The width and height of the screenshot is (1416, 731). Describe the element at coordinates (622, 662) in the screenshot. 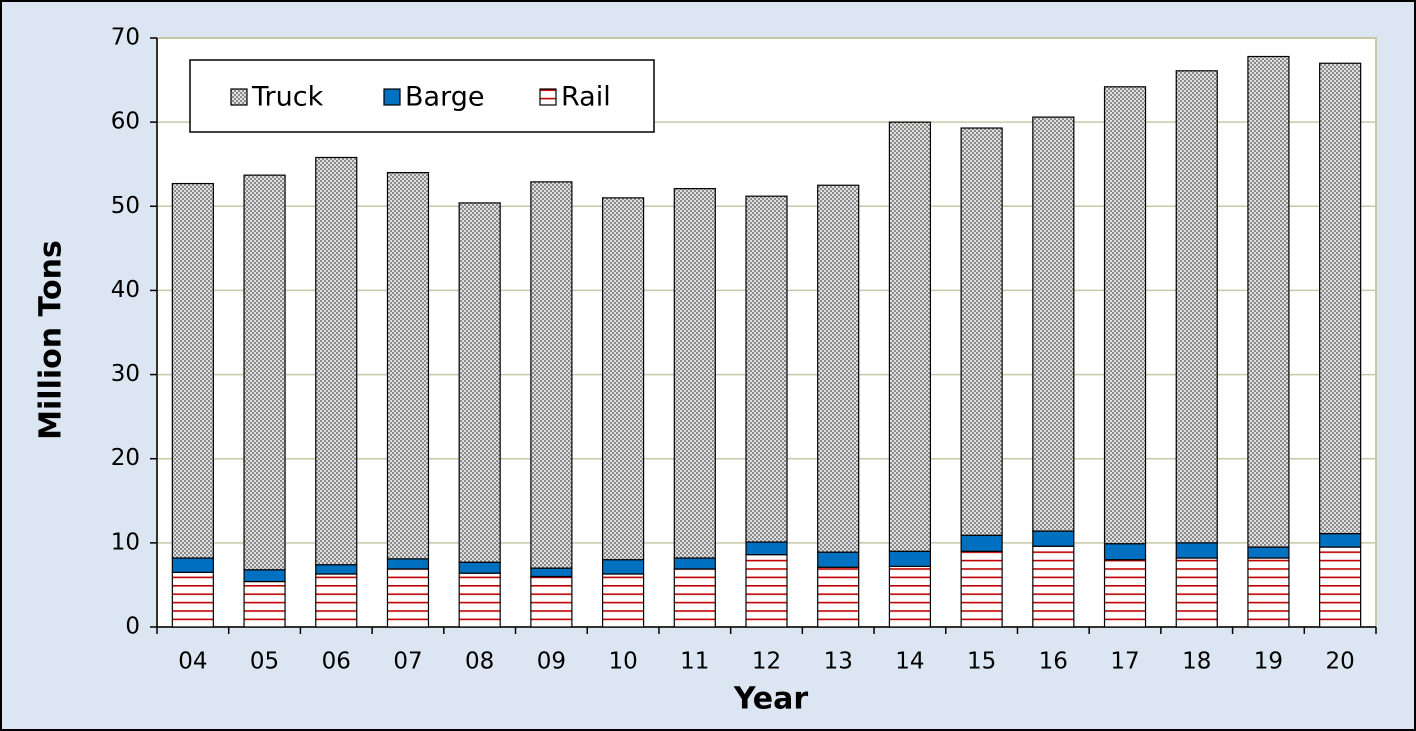

I see `x-tick-label: 10` at that location.